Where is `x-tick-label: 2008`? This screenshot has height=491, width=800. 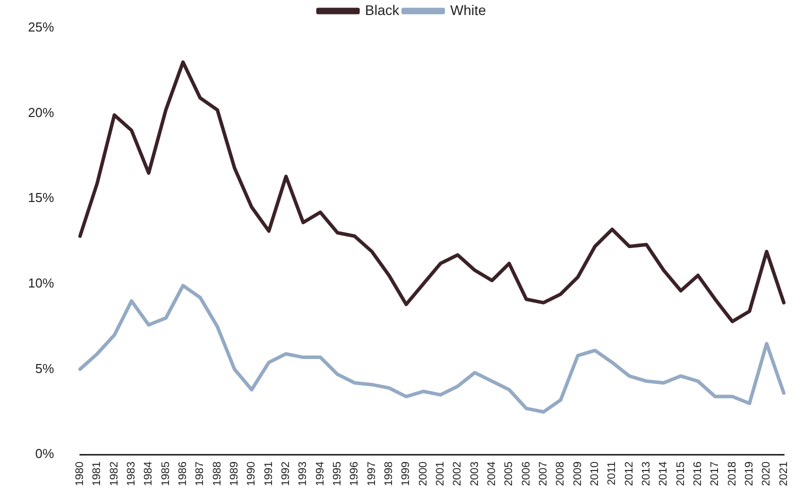 x-tick-label: 2008 is located at coordinates (560, 474).